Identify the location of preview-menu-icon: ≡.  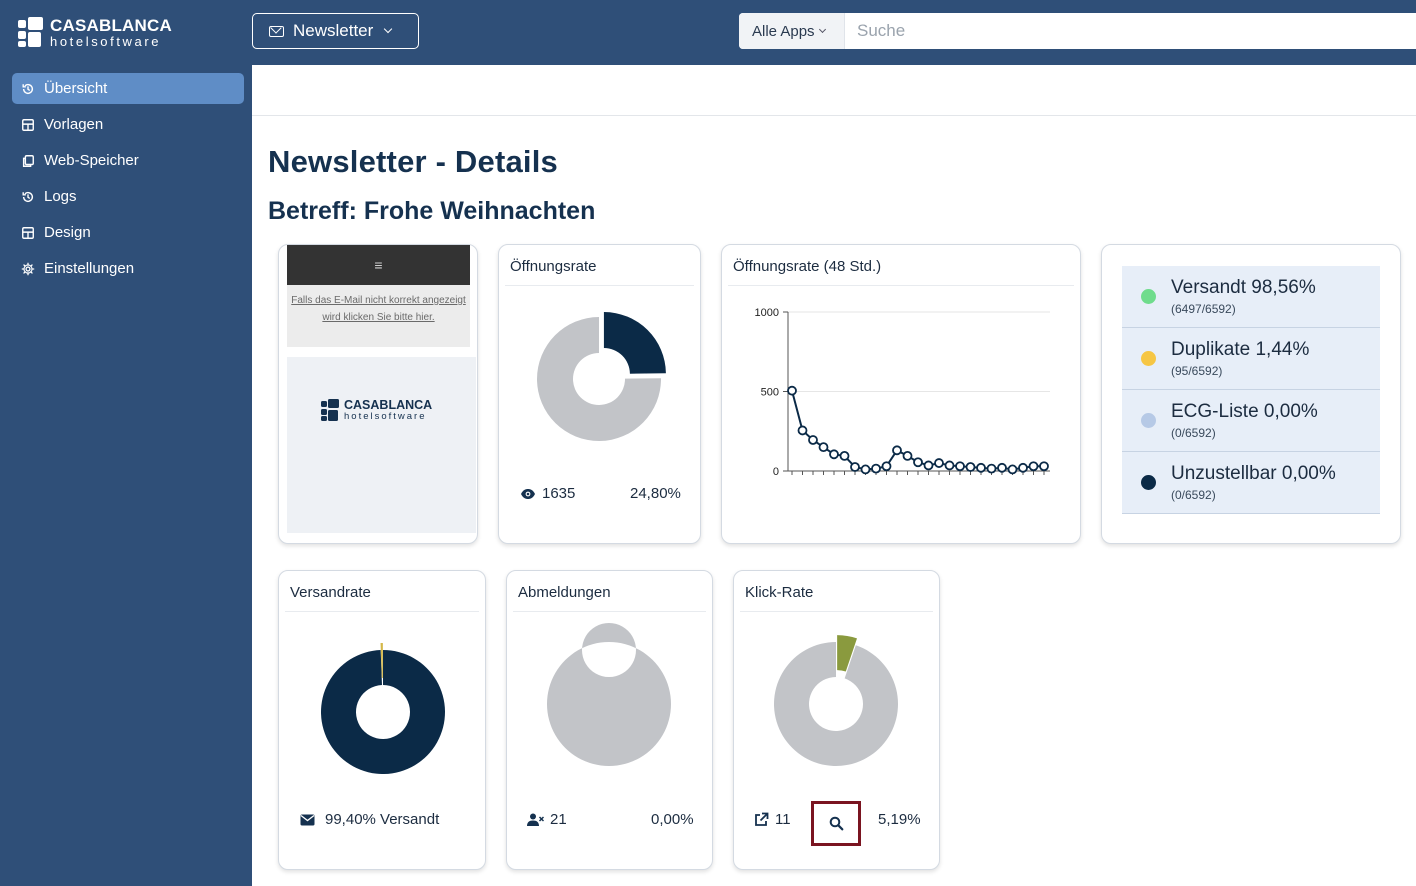
(378, 265).